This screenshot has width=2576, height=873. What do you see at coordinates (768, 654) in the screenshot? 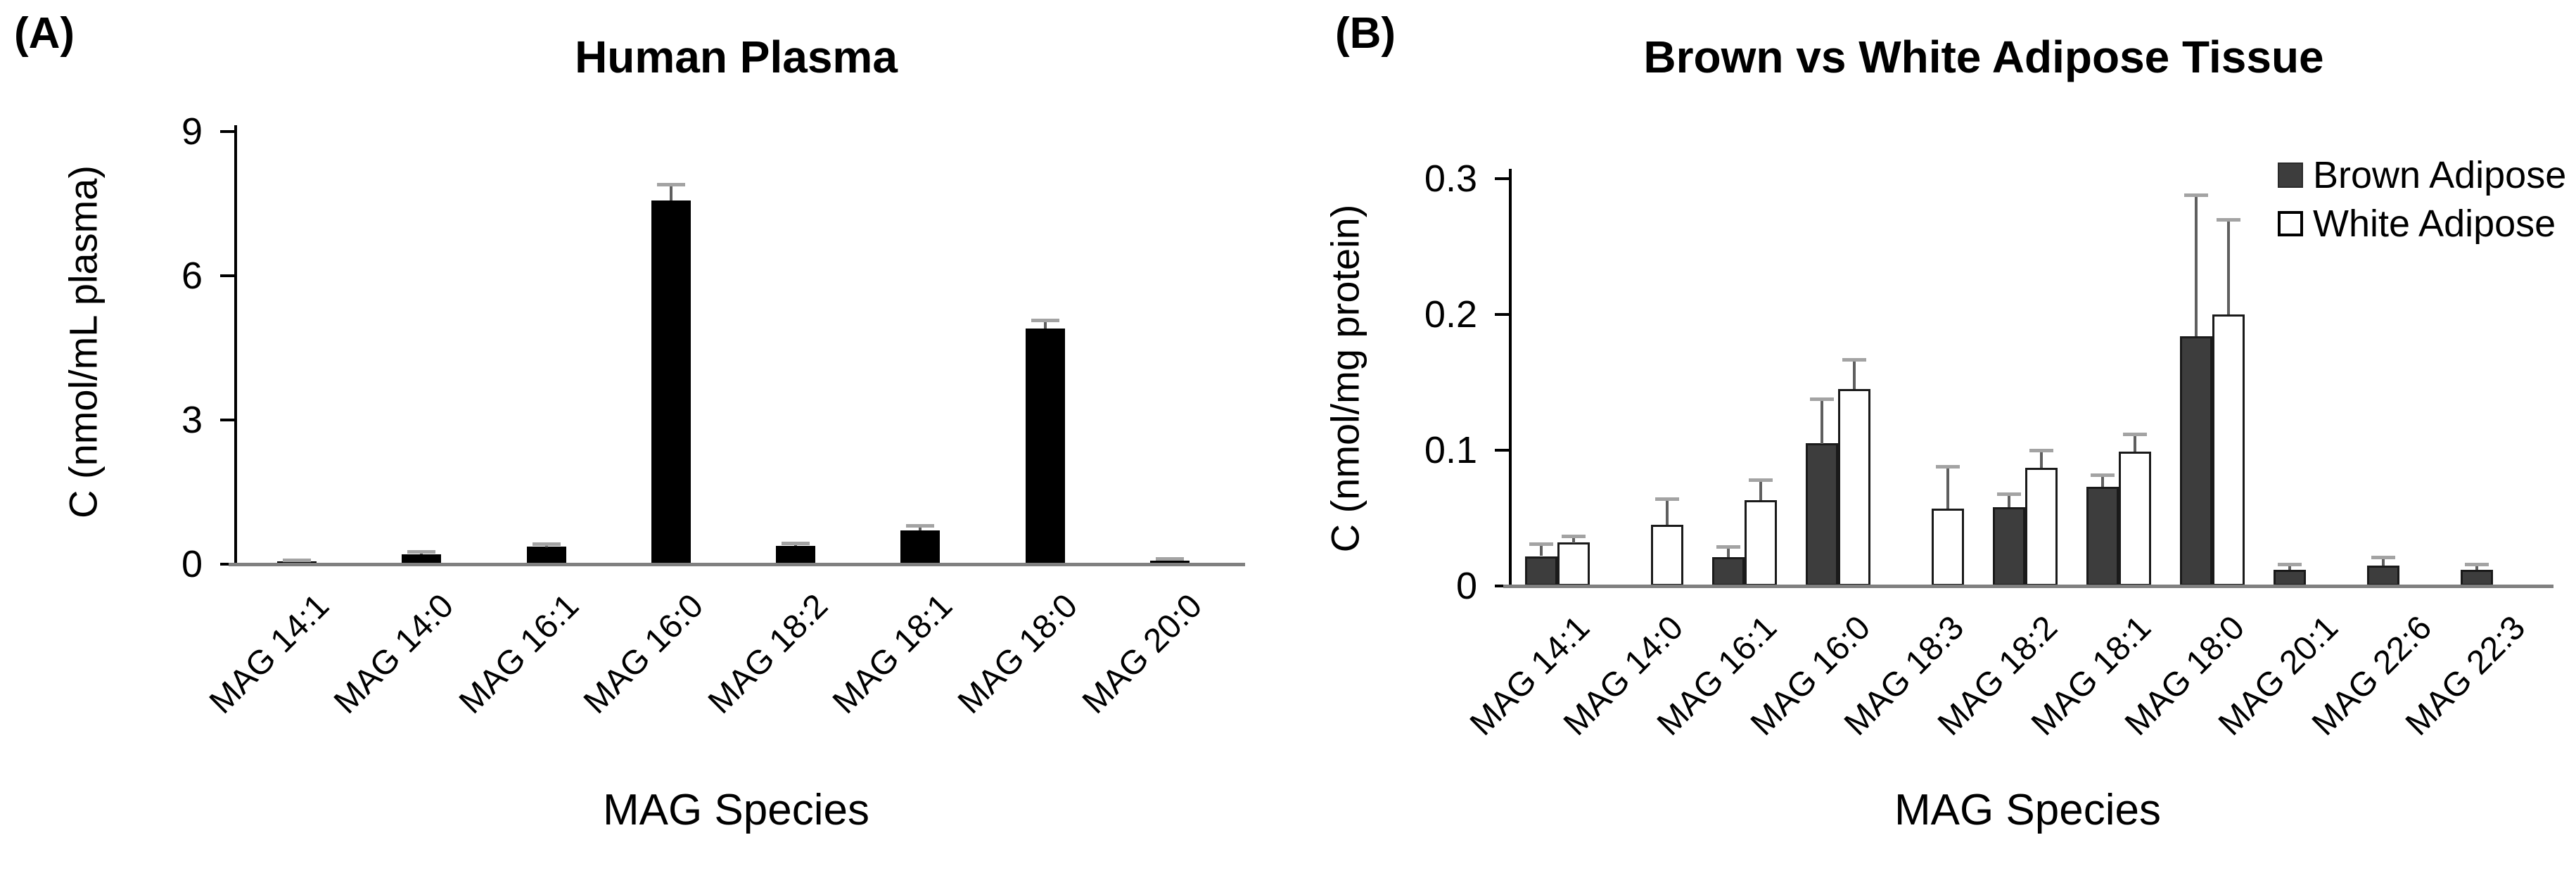
I see `x-tick-label: MAG 18:2` at bounding box center [768, 654].